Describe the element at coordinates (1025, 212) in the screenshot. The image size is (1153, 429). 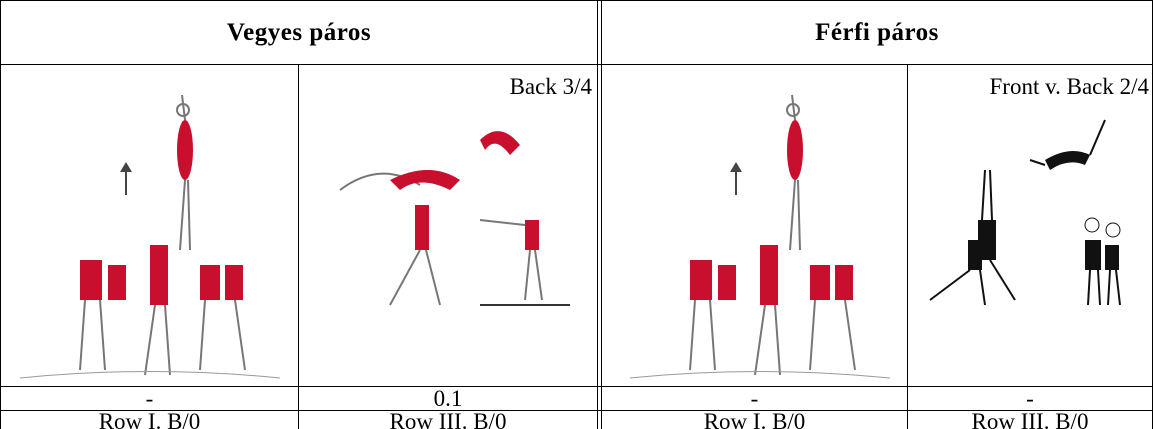
I see `front-back-illustration` at that location.